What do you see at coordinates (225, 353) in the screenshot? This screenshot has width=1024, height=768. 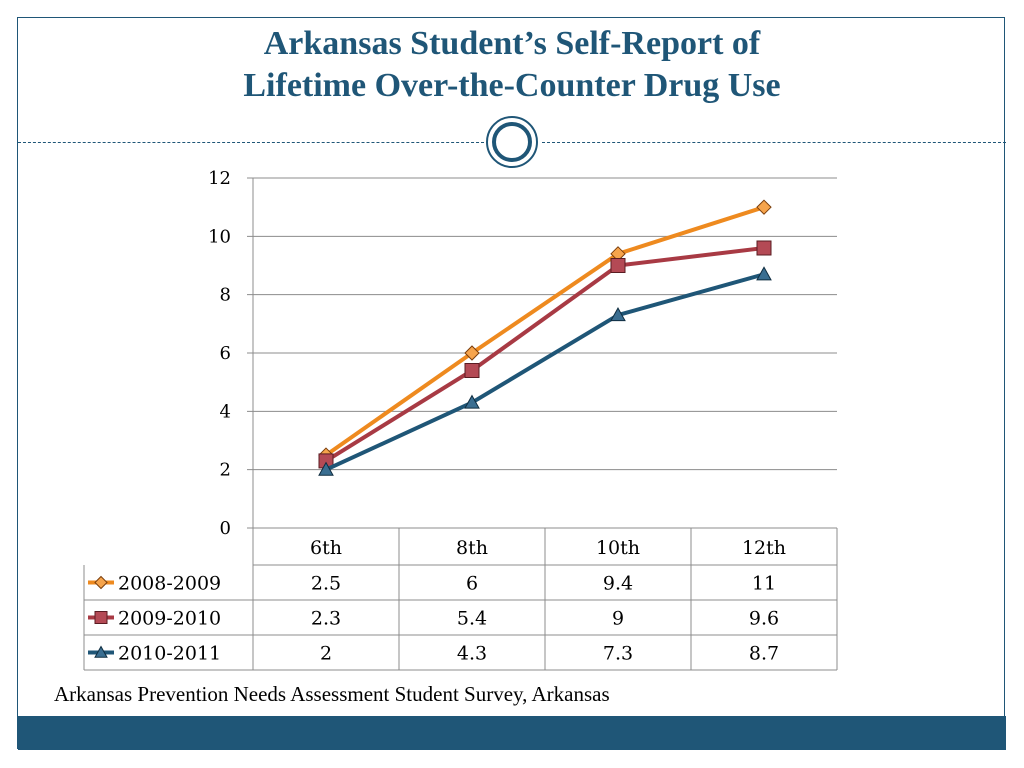 I see `y-tick-label: 6` at bounding box center [225, 353].